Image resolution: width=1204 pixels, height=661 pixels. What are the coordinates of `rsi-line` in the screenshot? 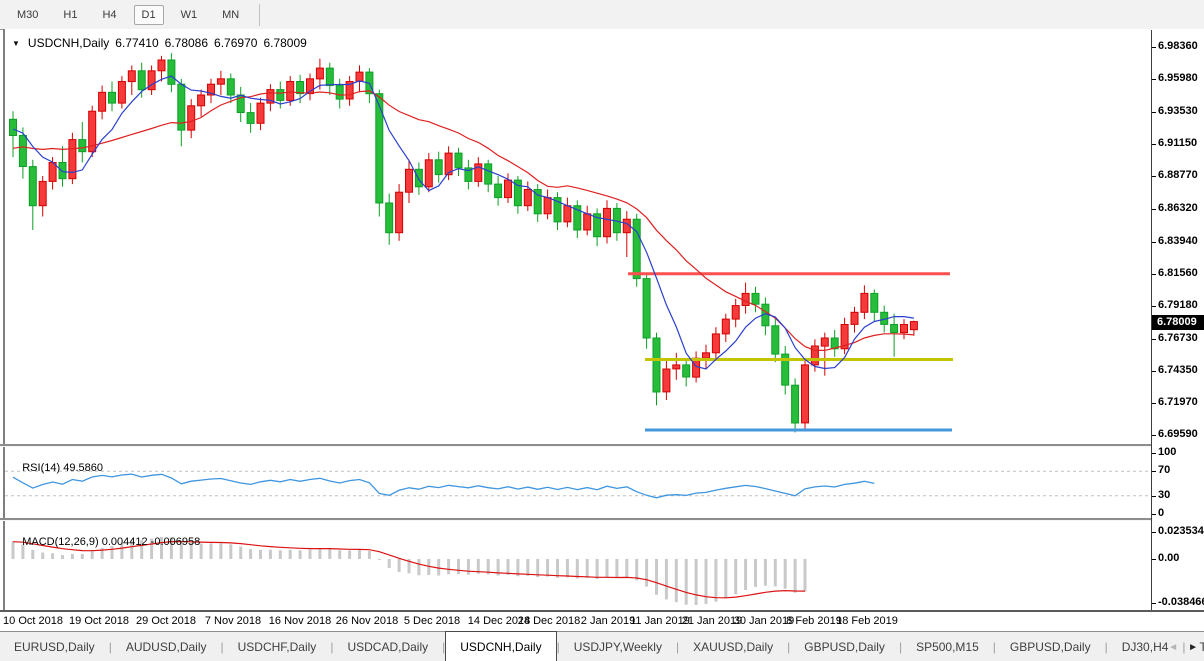 It's located at (443, 486).